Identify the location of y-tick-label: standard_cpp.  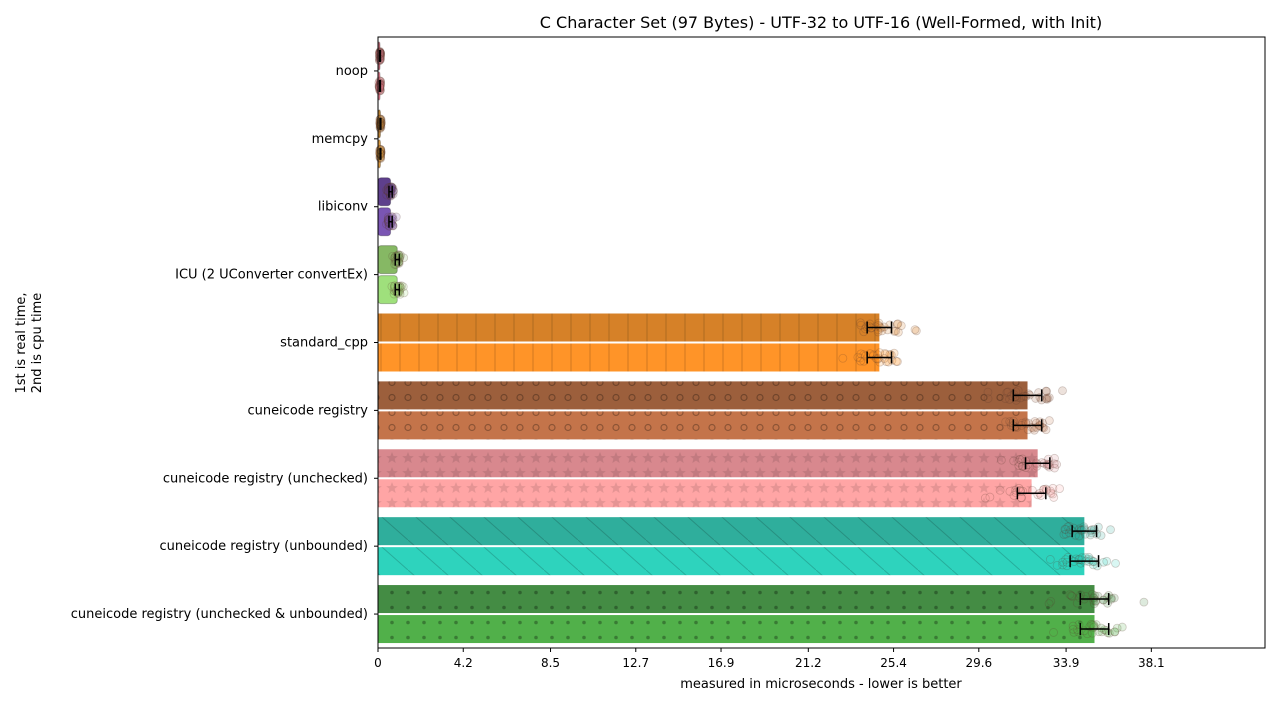
(324, 343).